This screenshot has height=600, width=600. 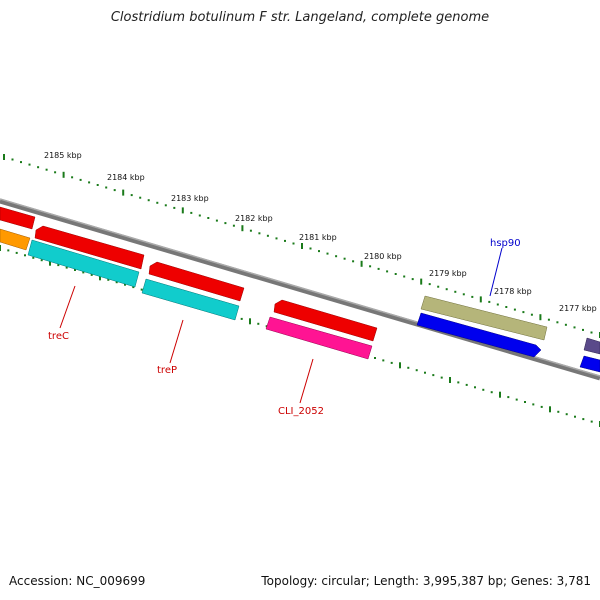 I want to click on accession-text: Accession: NC_009699, so click(x=77, y=581).